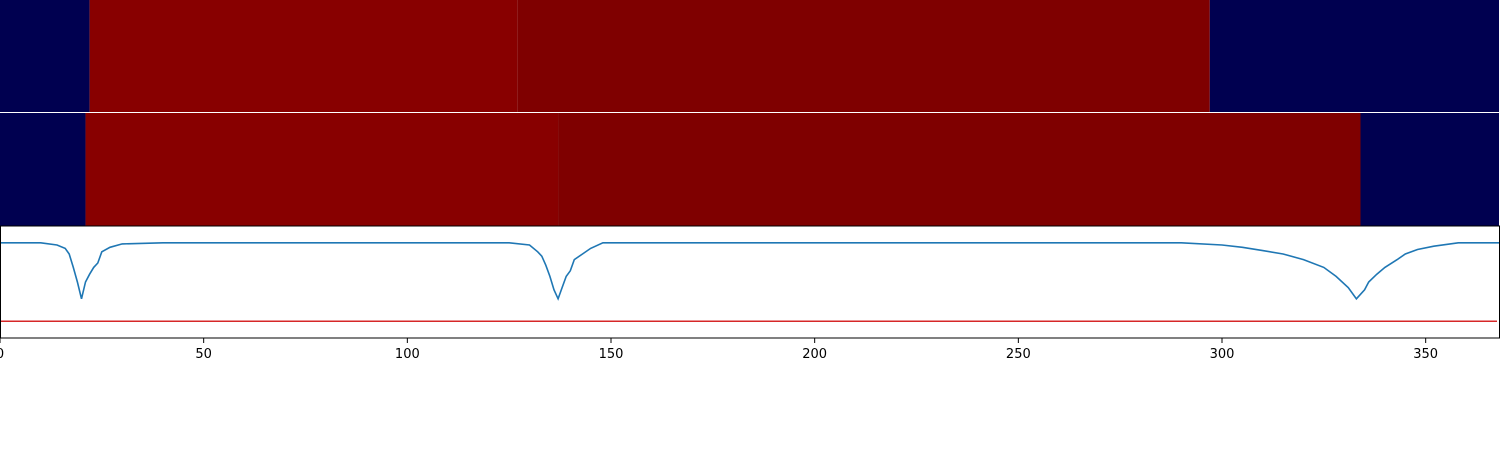 The height and width of the screenshot is (450, 1500). Describe the element at coordinates (1222, 354) in the screenshot. I see `x-tick-label-300: 300` at that location.